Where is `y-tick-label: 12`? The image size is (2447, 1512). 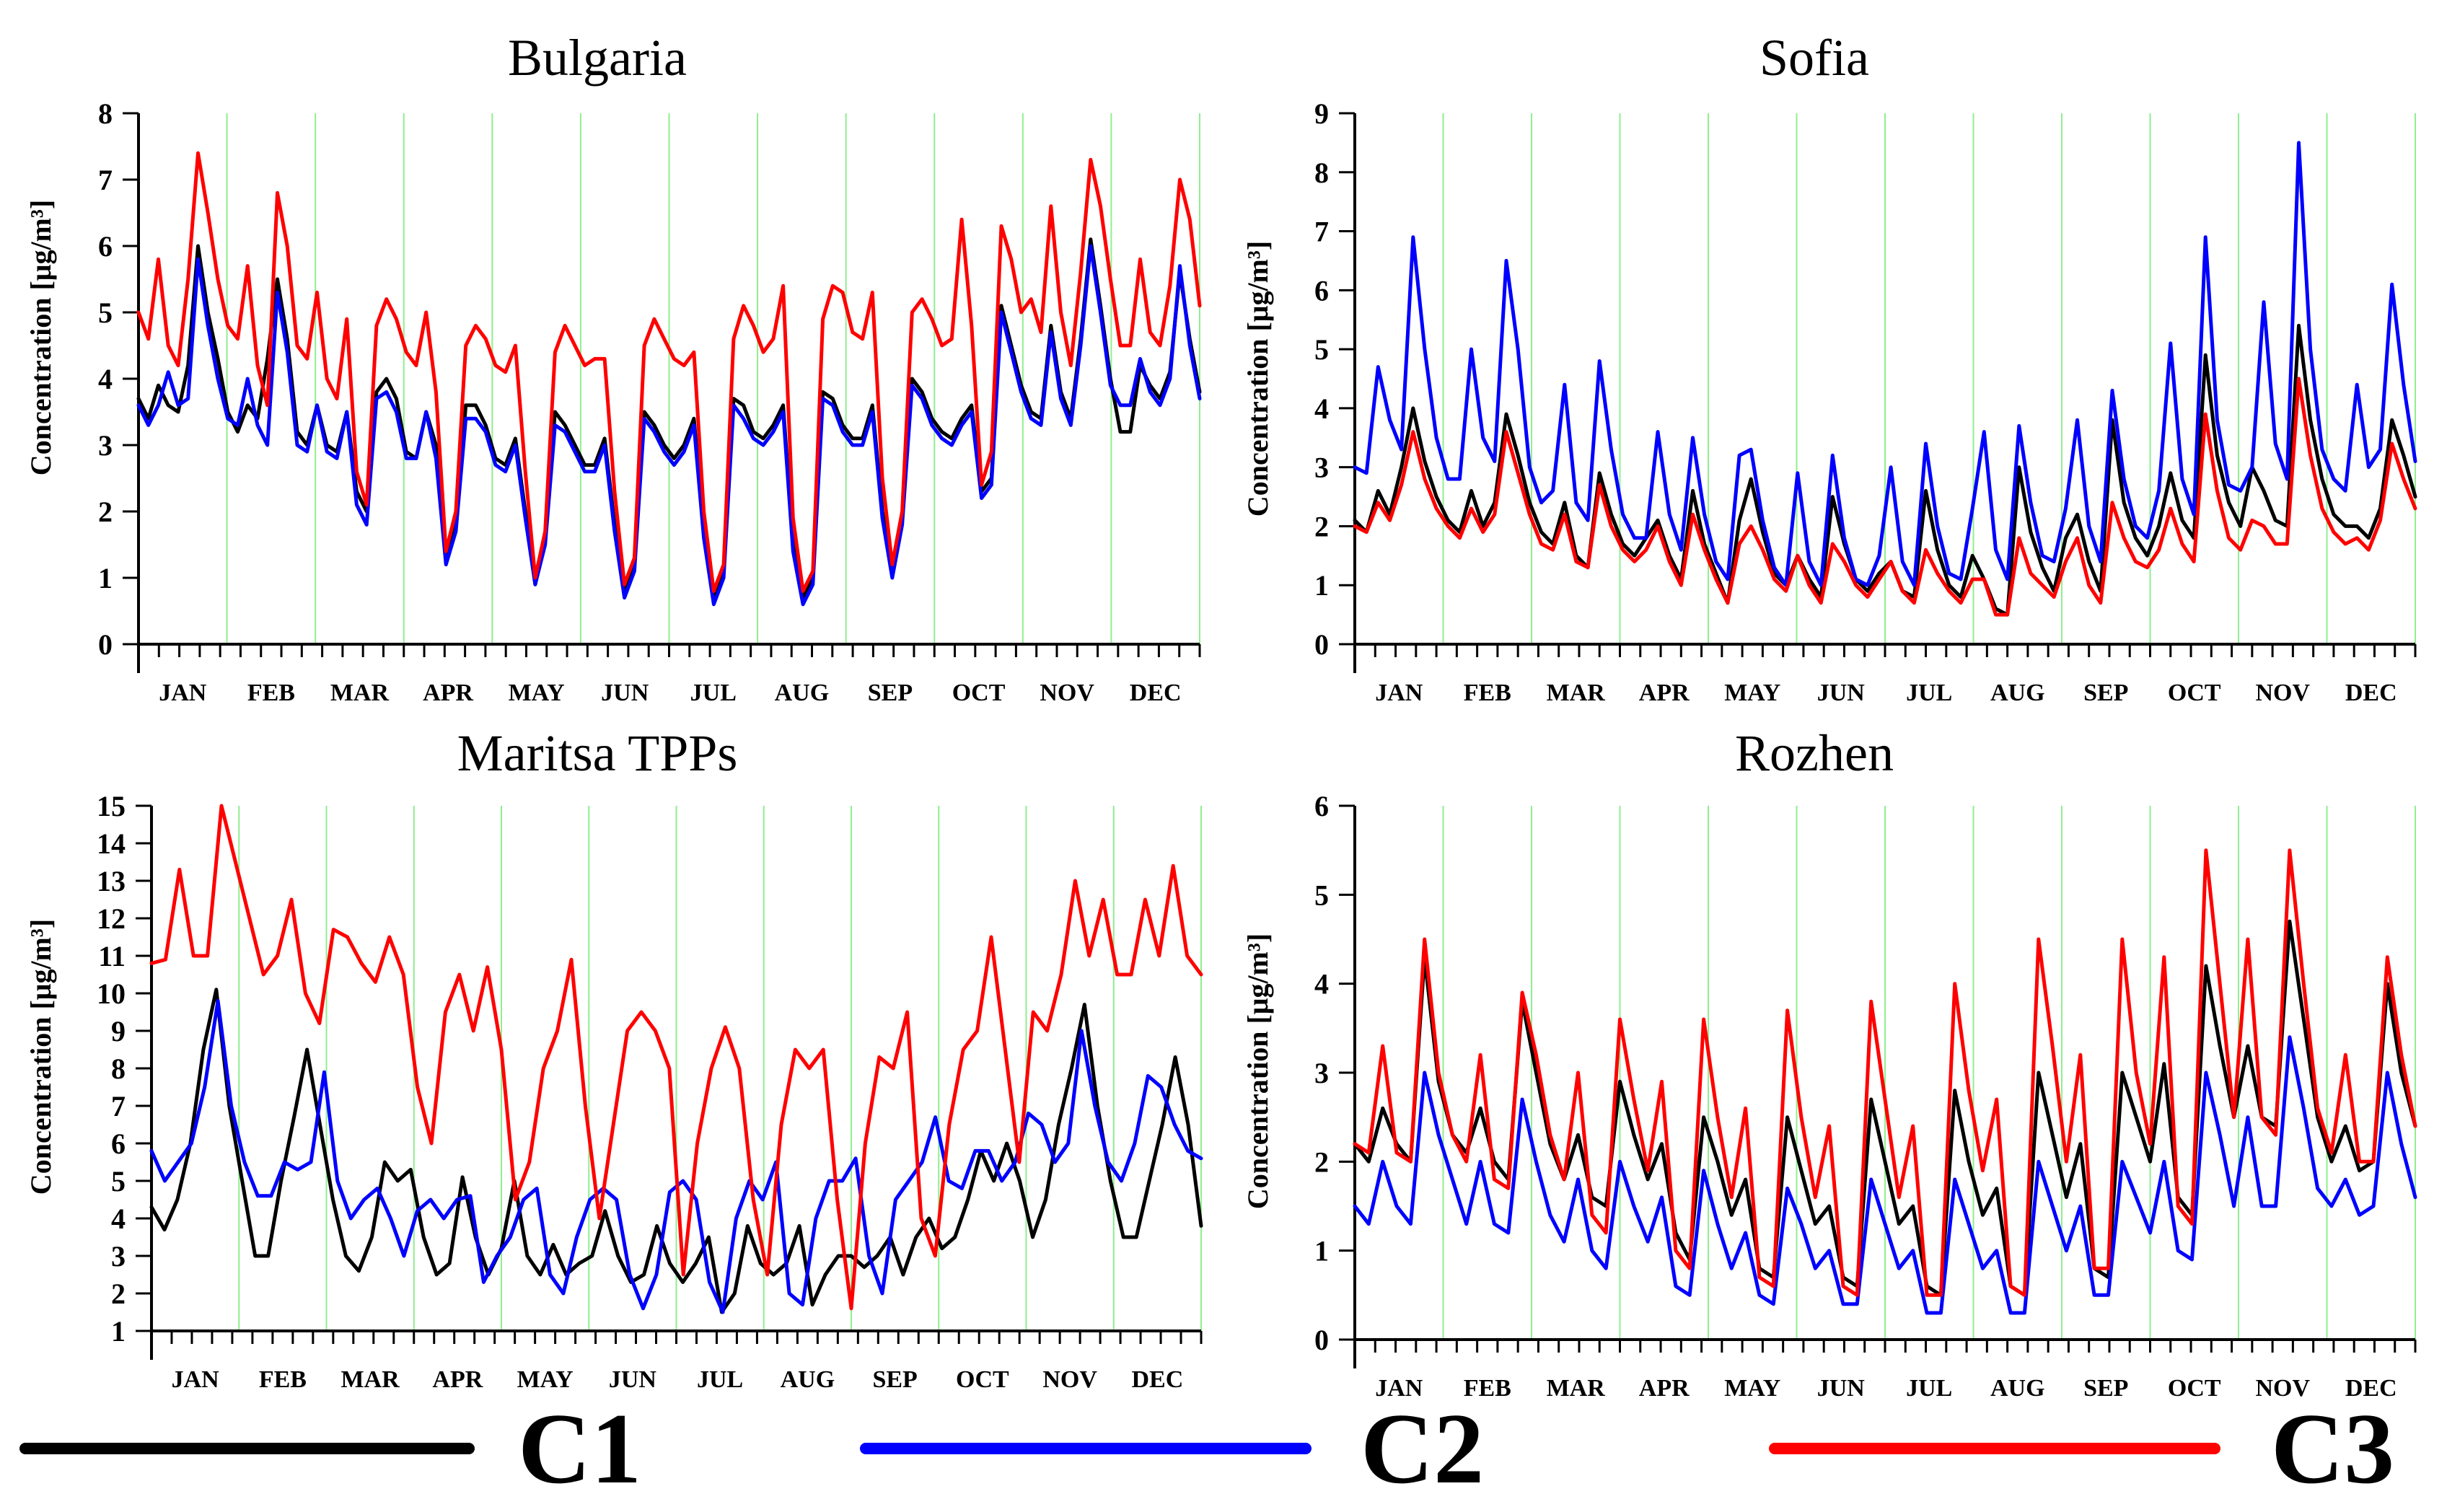 y-tick-label: 12 is located at coordinates (111, 918).